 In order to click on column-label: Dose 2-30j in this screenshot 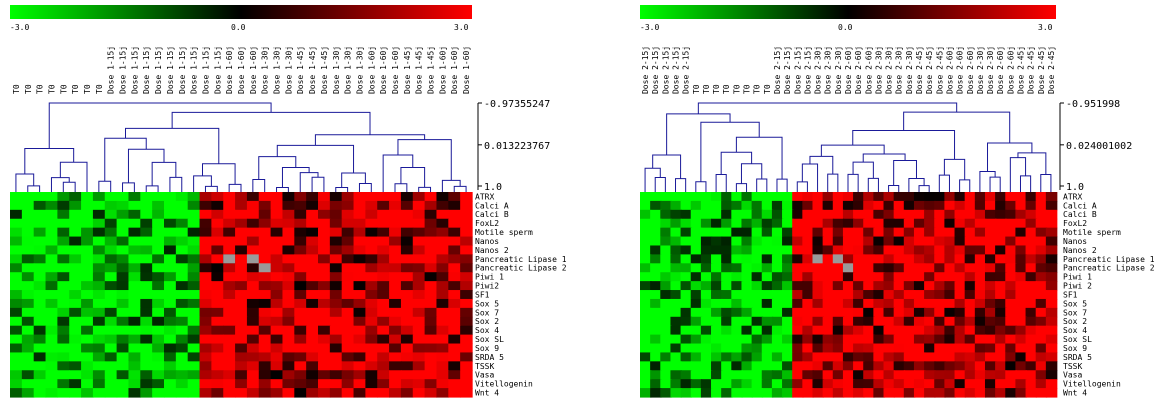, I will do `click(878, 70)`.